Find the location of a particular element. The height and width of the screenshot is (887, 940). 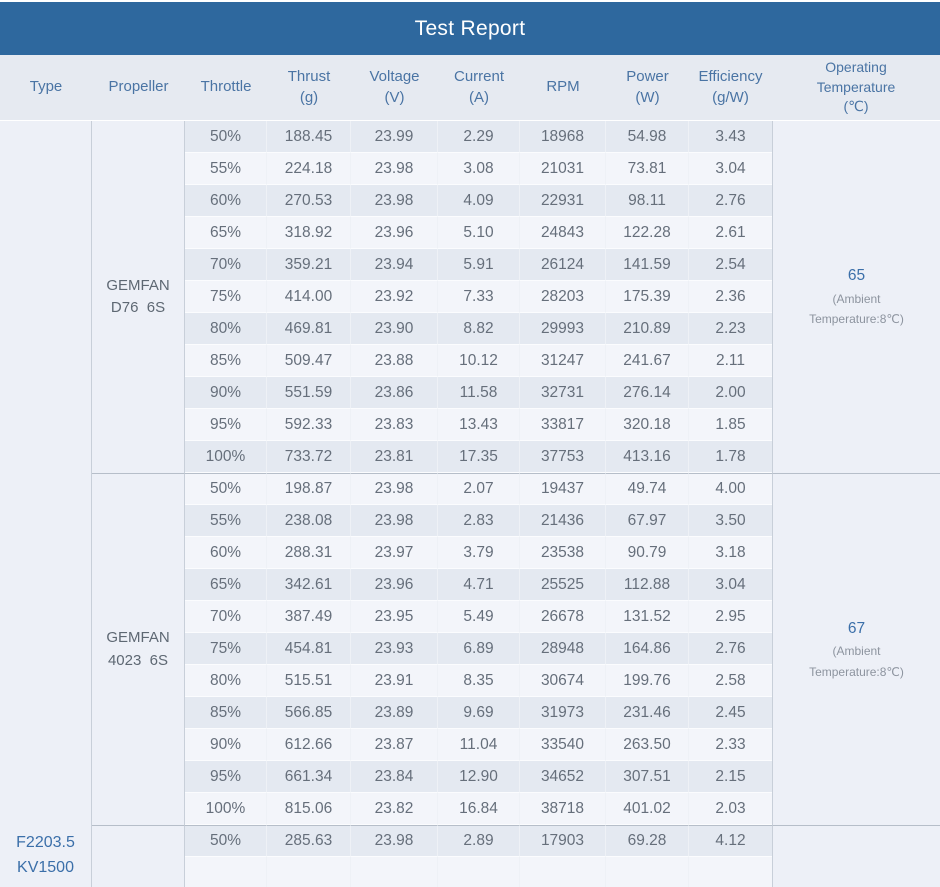

thrust-cell: 224.18 is located at coordinates (309, 169).